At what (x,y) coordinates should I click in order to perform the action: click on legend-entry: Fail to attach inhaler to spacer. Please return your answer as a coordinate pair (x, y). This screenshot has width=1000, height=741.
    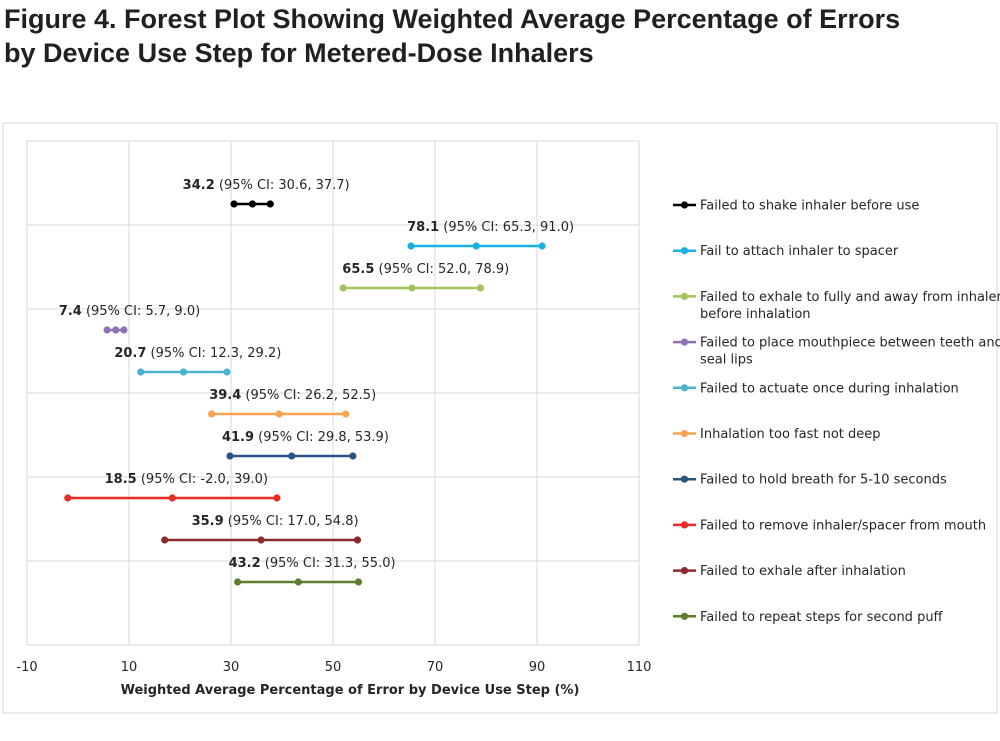
    Looking at the image, I should click on (786, 251).